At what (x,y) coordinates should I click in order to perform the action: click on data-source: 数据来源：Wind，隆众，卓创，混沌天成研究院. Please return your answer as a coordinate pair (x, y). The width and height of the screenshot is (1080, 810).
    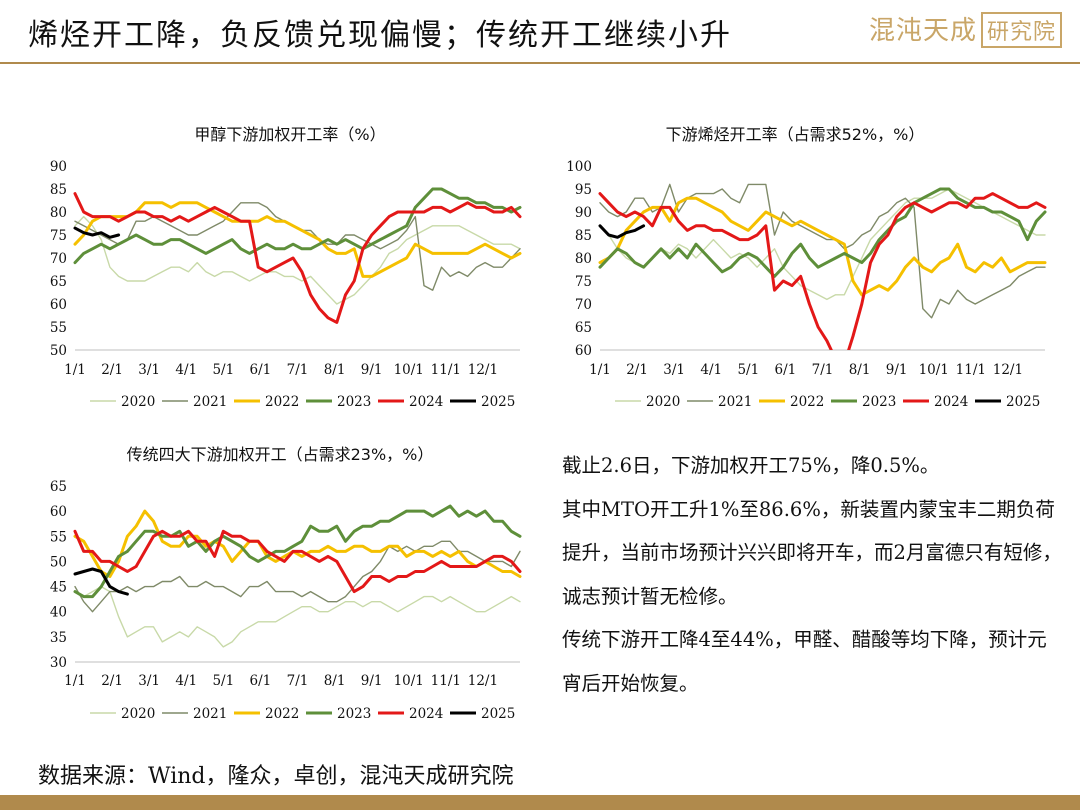
    Looking at the image, I should click on (276, 776).